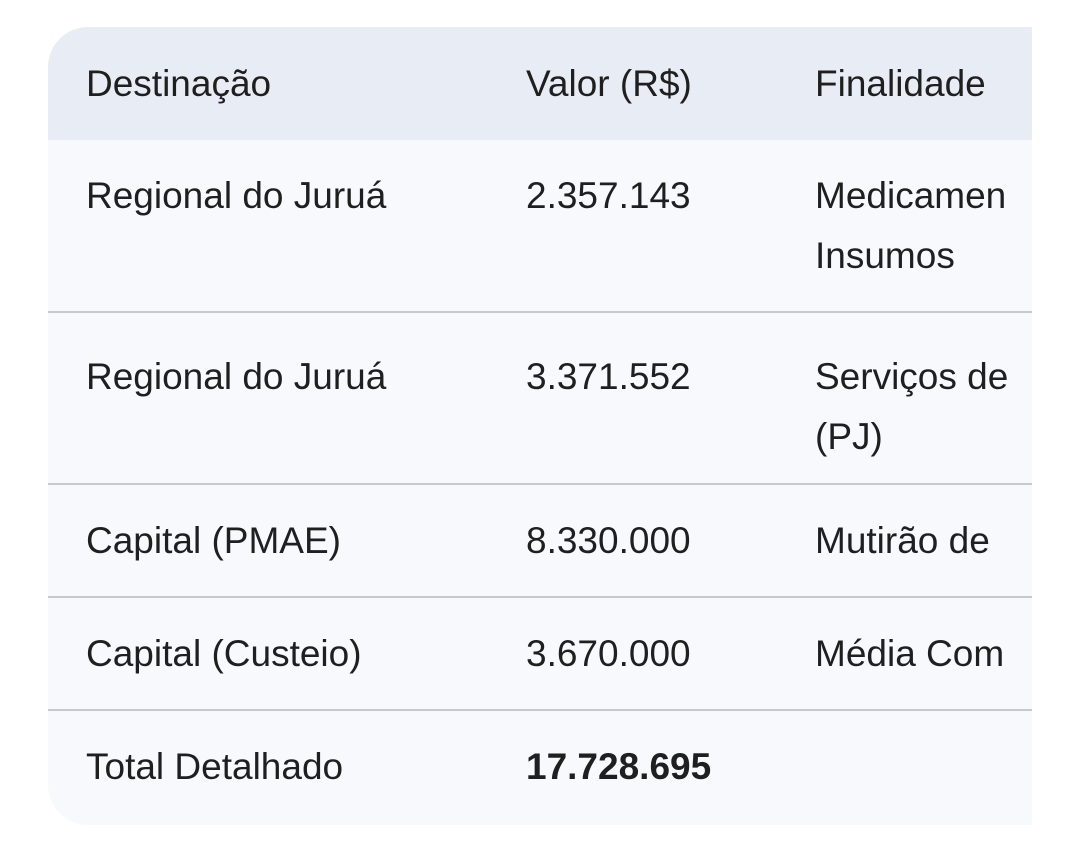 The height and width of the screenshot is (863, 1080). What do you see at coordinates (904, 398) in the screenshot?
I see `cell-finalidade: Serviços de (PJ)` at bounding box center [904, 398].